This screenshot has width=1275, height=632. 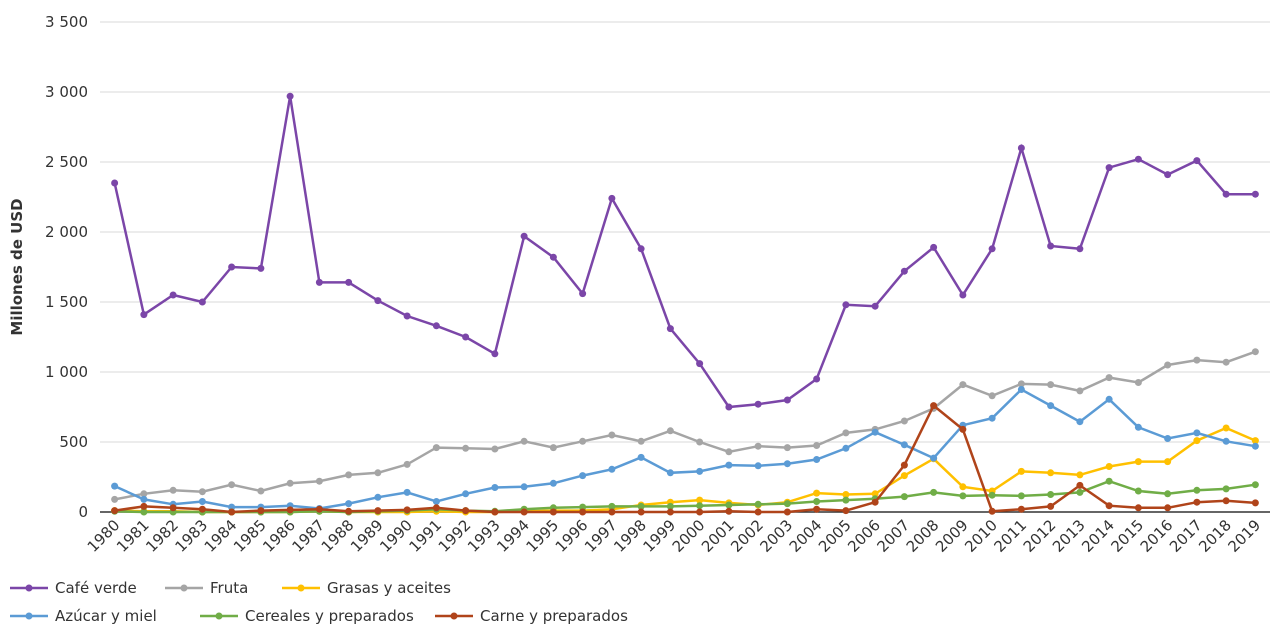 What do you see at coordinates (66, 92) in the screenshot?
I see `y-tick-label: 3 000` at bounding box center [66, 92].